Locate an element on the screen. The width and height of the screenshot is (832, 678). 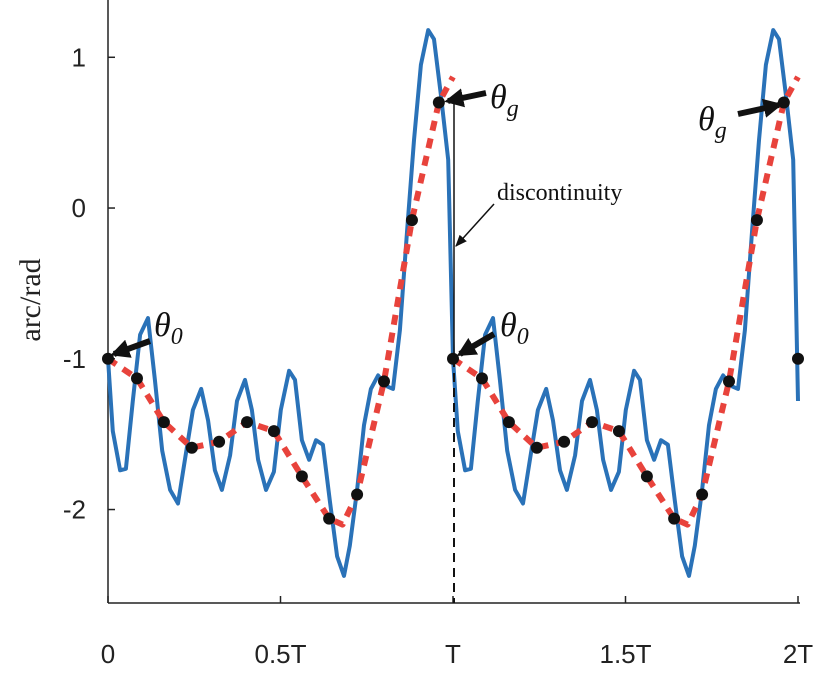
y-tick-label: 1 is located at coordinates (79, 57).